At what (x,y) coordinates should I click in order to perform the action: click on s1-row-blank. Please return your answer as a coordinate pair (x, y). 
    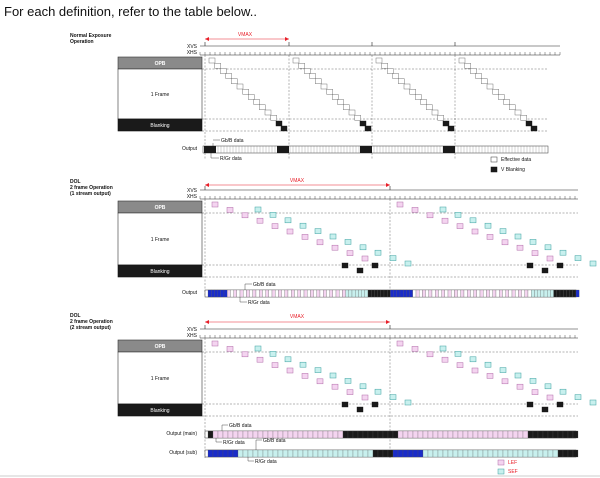
    Looking at the image, I should click on (534, 128).